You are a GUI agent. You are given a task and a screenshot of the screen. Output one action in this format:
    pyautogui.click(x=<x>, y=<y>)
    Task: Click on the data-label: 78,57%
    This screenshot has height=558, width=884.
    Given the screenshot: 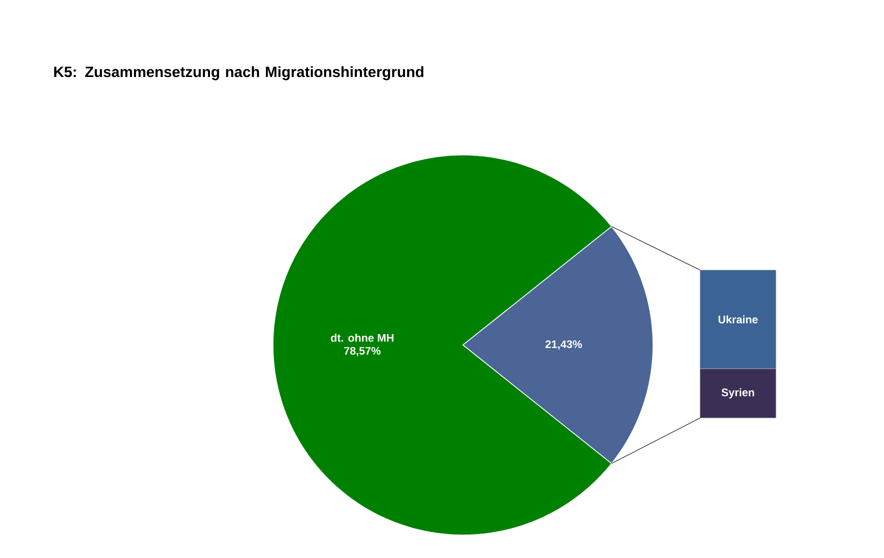 What is the action you would take?
    pyautogui.click(x=362, y=351)
    